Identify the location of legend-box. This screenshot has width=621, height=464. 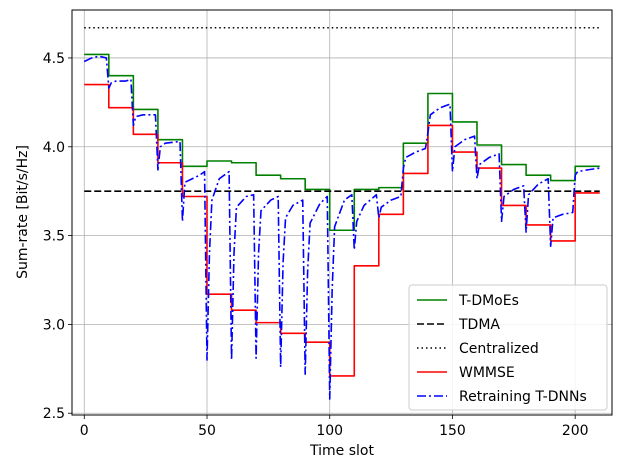
(508, 347).